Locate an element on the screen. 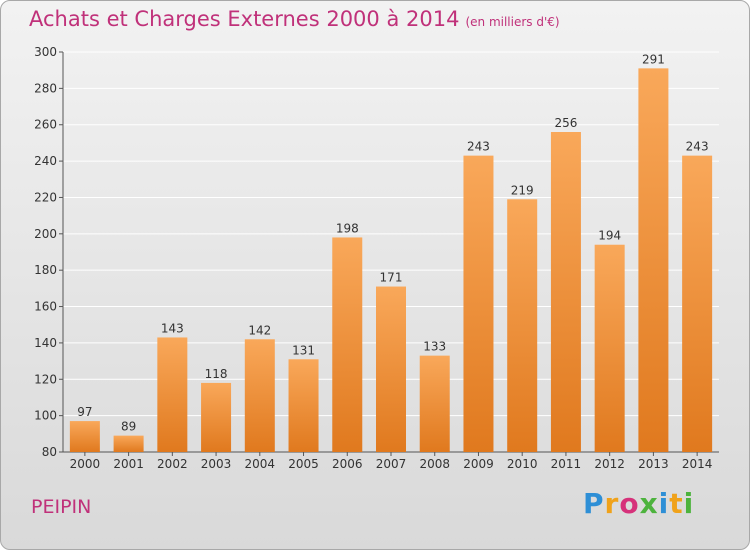 The width and height of the screenshot is (750, 550). x-tick-label: 2011 is located at coordinates (566, 464).